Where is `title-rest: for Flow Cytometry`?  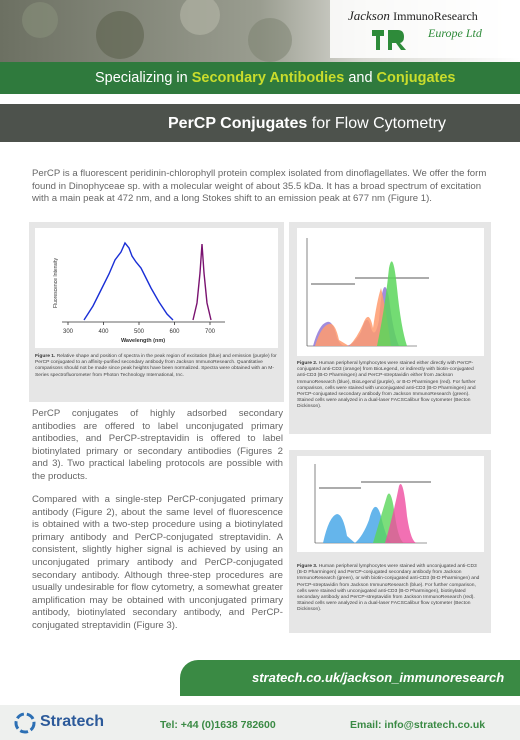
title-rest: for Flow Cytometry is located at coordinates (376, 123).